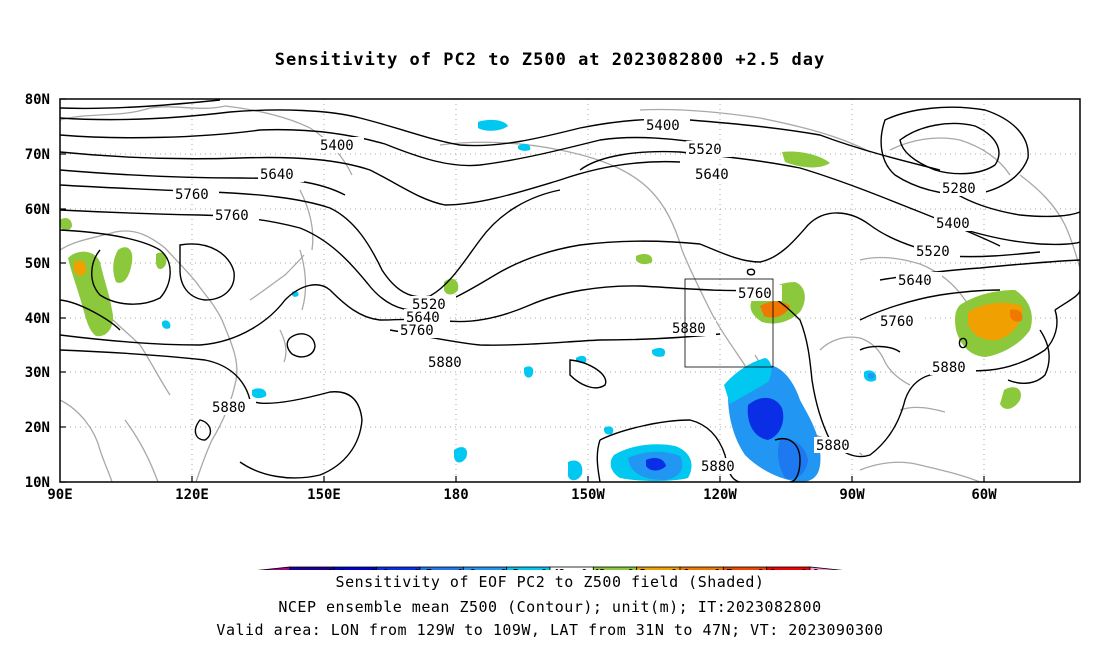 The height and width of the screenshot is (650, 1100). What do you see at coordinates (852, 495) in the screenshot?
I see `lon-label: 90W` at bounding box center [852, 495].